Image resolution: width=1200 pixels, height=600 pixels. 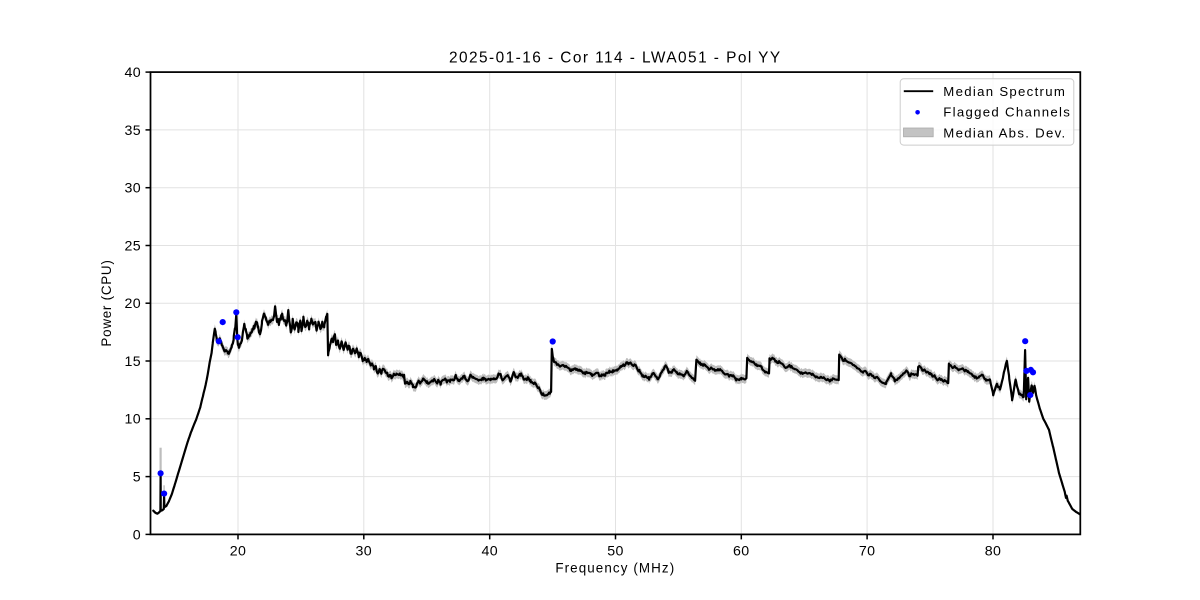 What do you see at coordinates (133, 131) in the screenshot?
I see `svg-text: 35` at bounding box center [133, 131].